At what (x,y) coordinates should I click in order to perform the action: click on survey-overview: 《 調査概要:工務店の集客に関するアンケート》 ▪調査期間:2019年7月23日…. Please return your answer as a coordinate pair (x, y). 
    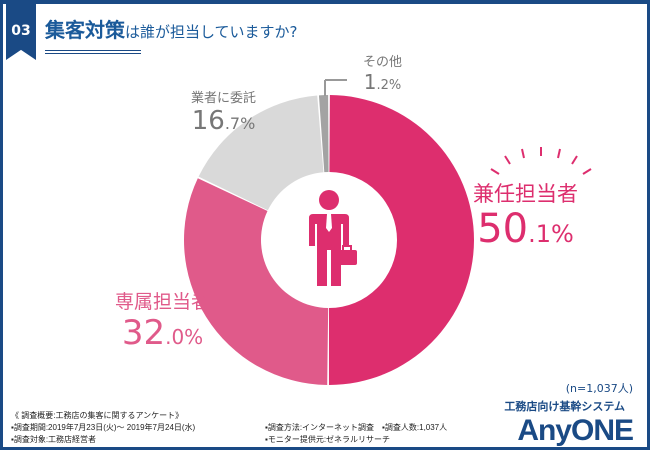
    Looking at the image, I should click on (103, 428).